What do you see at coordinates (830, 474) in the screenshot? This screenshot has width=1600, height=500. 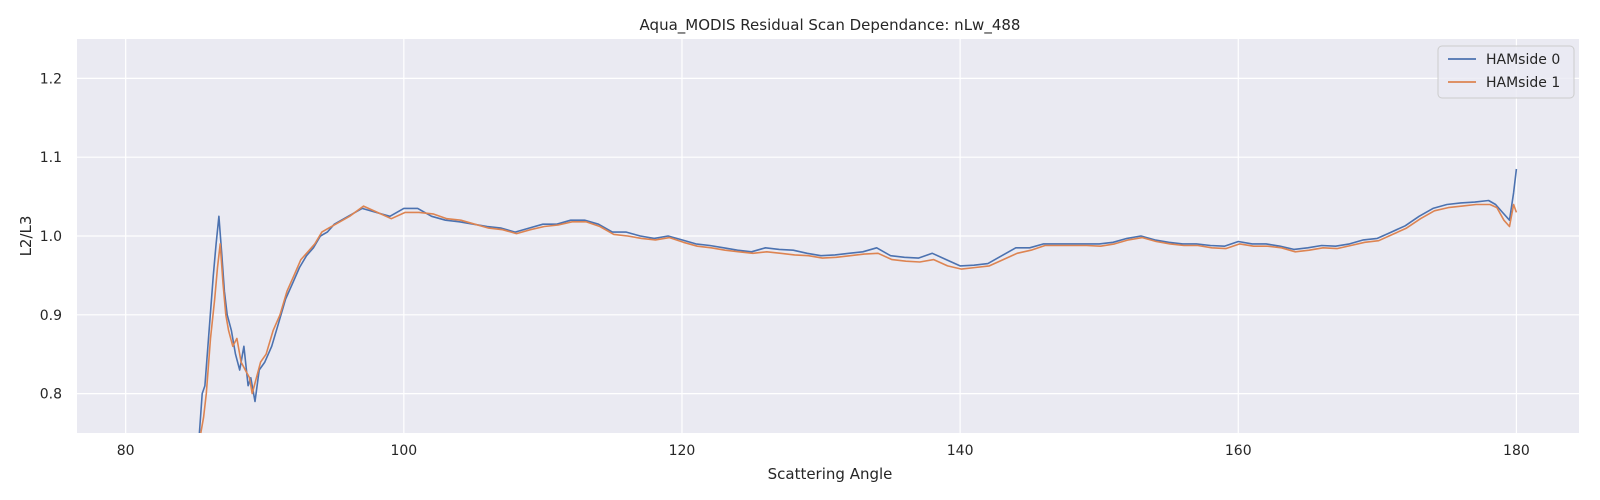 I see `x-axis-label: Scattering Angle` at bounding box center [830, 474].